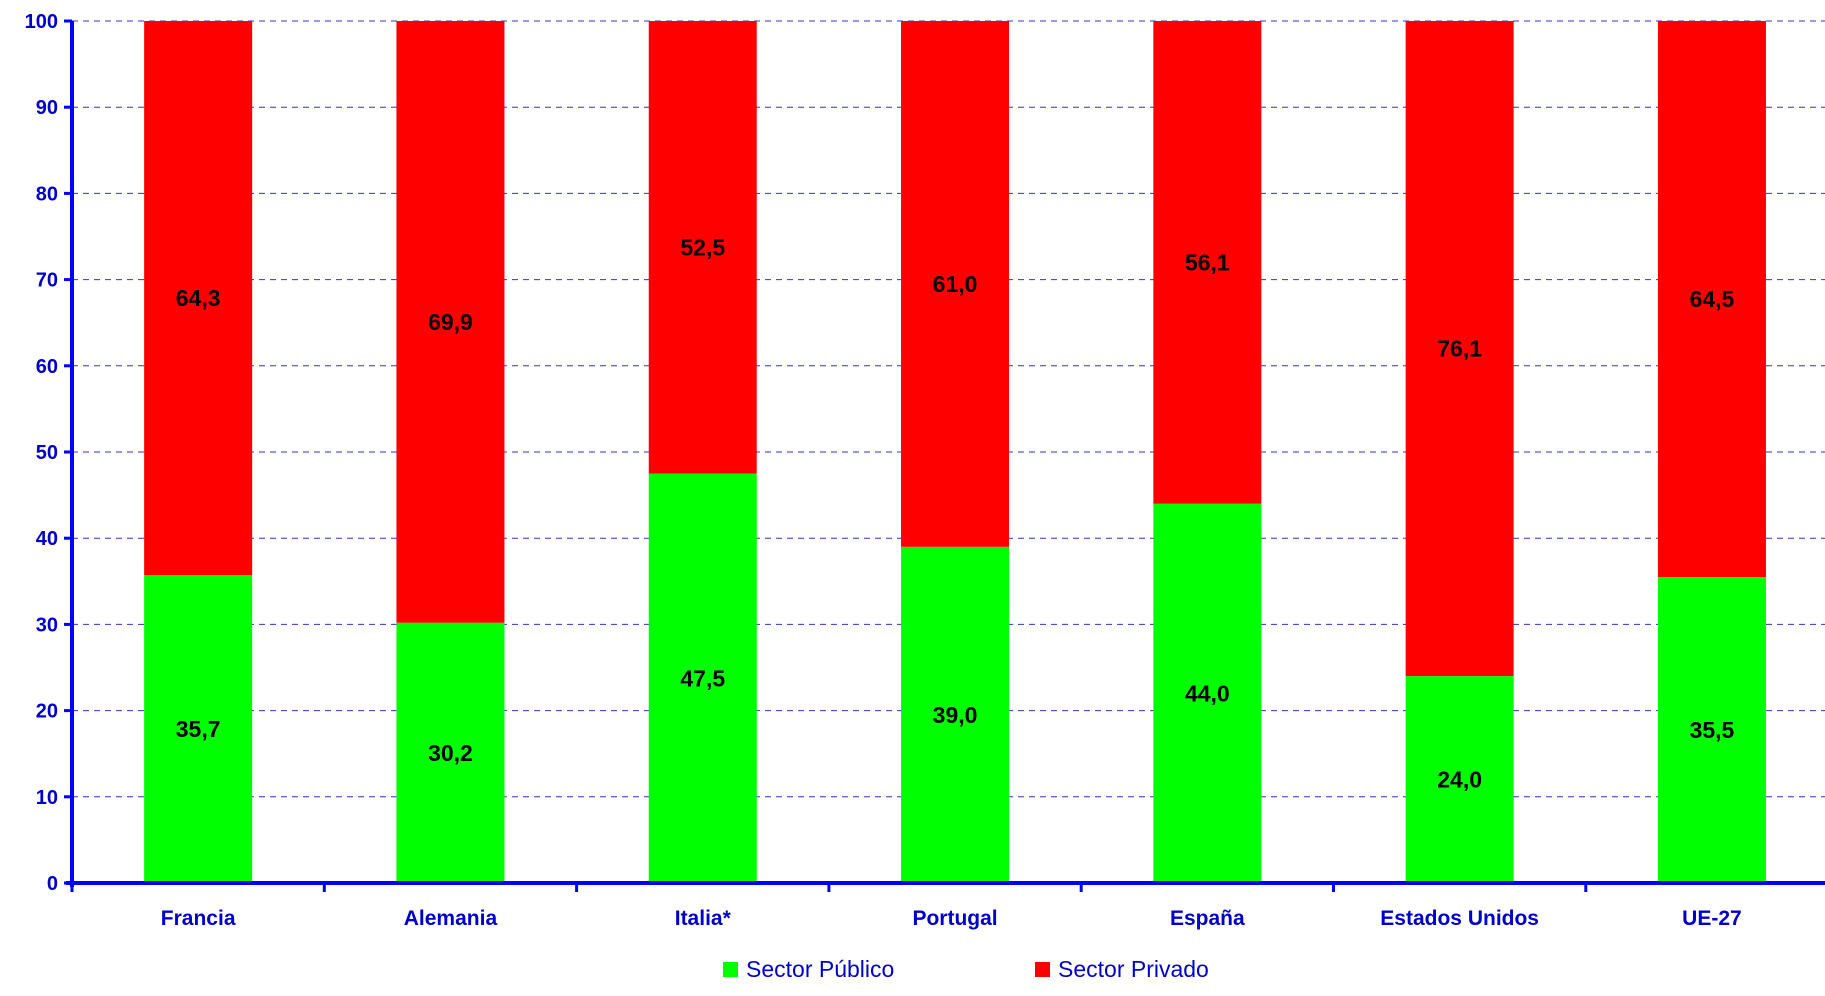 Image resolution: width=1825 pixels, height=996 pixels. Describe the element at coordinates (820, 969) in the screenshot. I see `legend-label: Sector Público` at that location.